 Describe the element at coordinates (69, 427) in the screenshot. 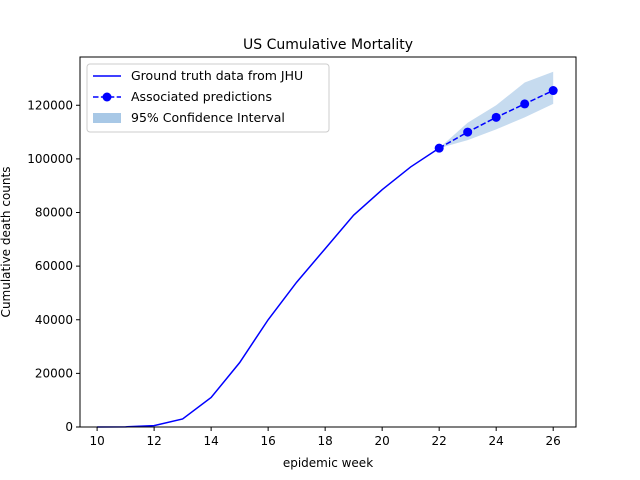

I see `y-tick-label: 0` at that location.